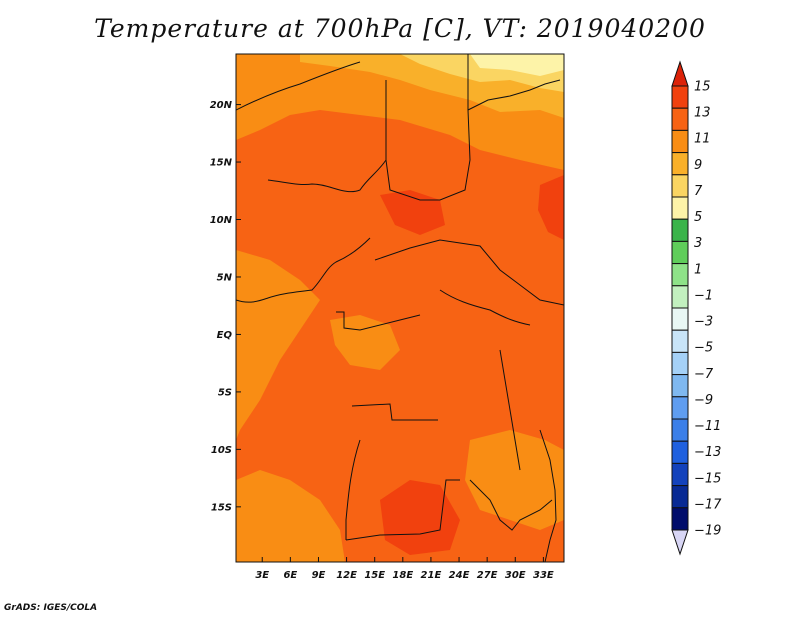  What do you see at coordinates (698, 191) in the screenshot?
I see `colorbar-label: 7` at bounding box center [698, 191].